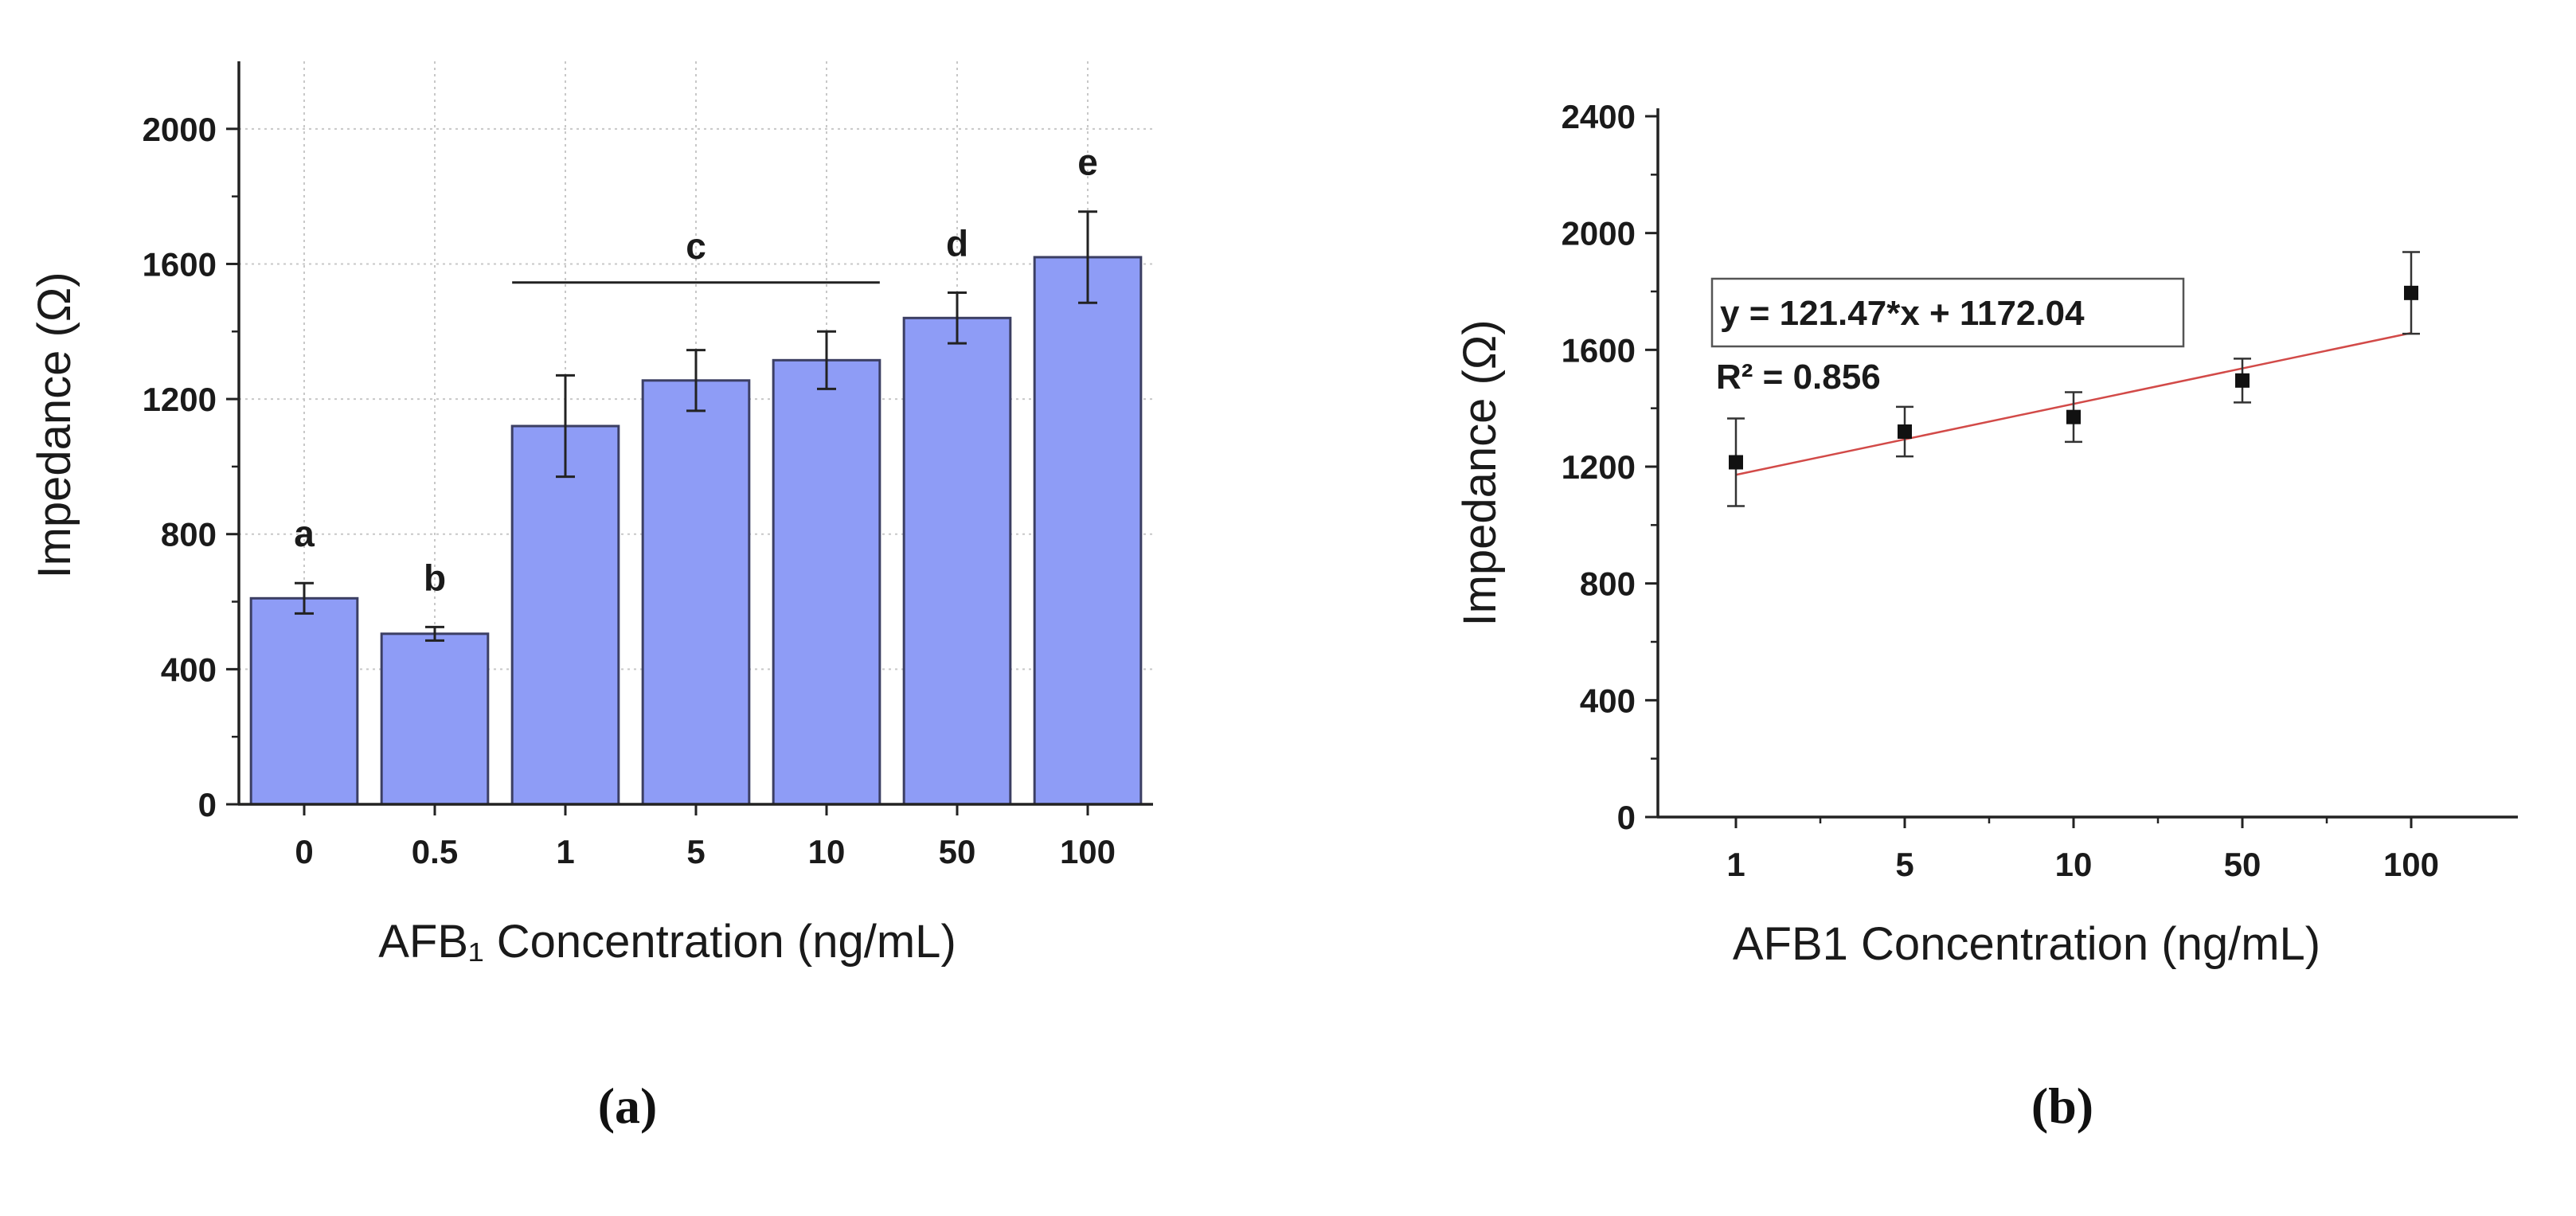 This screenshot has width=2576, height=1216. What do you see at coordinates (827, 851) in the screenshot?
I see `chart-a-x-tick-label: 10` at bounding box center [827, 851].